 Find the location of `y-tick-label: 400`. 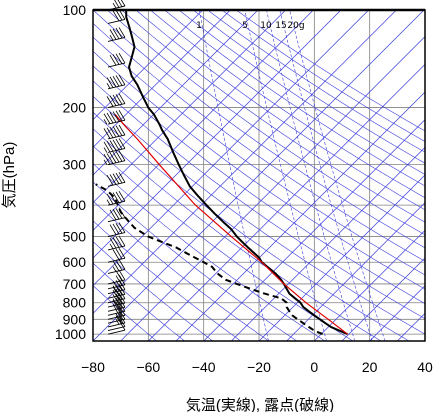

y-tick-label: 400 is located at coordinates (75, 205).